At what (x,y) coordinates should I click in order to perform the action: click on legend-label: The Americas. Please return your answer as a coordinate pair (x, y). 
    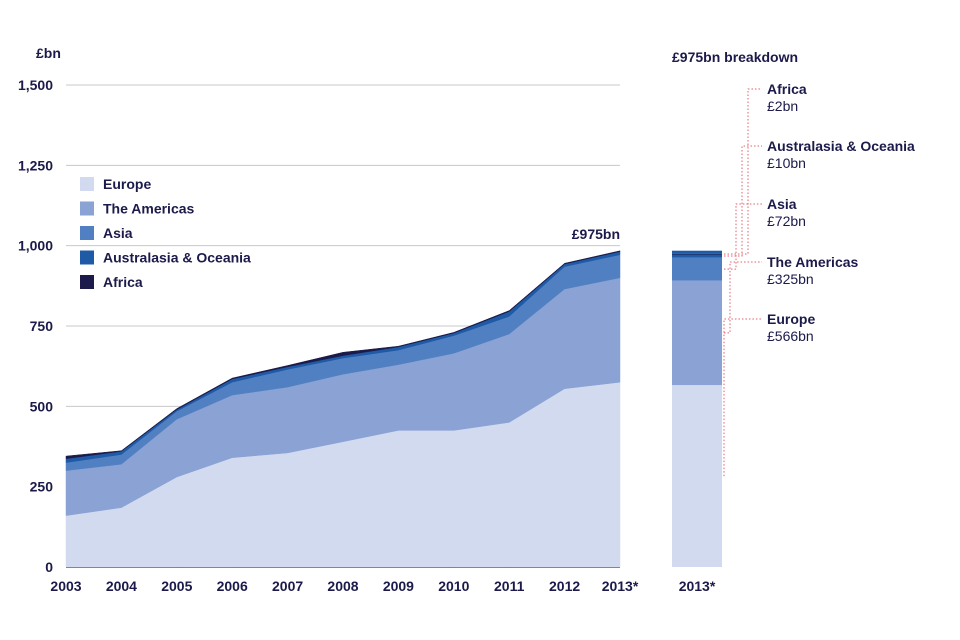
    Looking at the image, I should click on (149, 209).